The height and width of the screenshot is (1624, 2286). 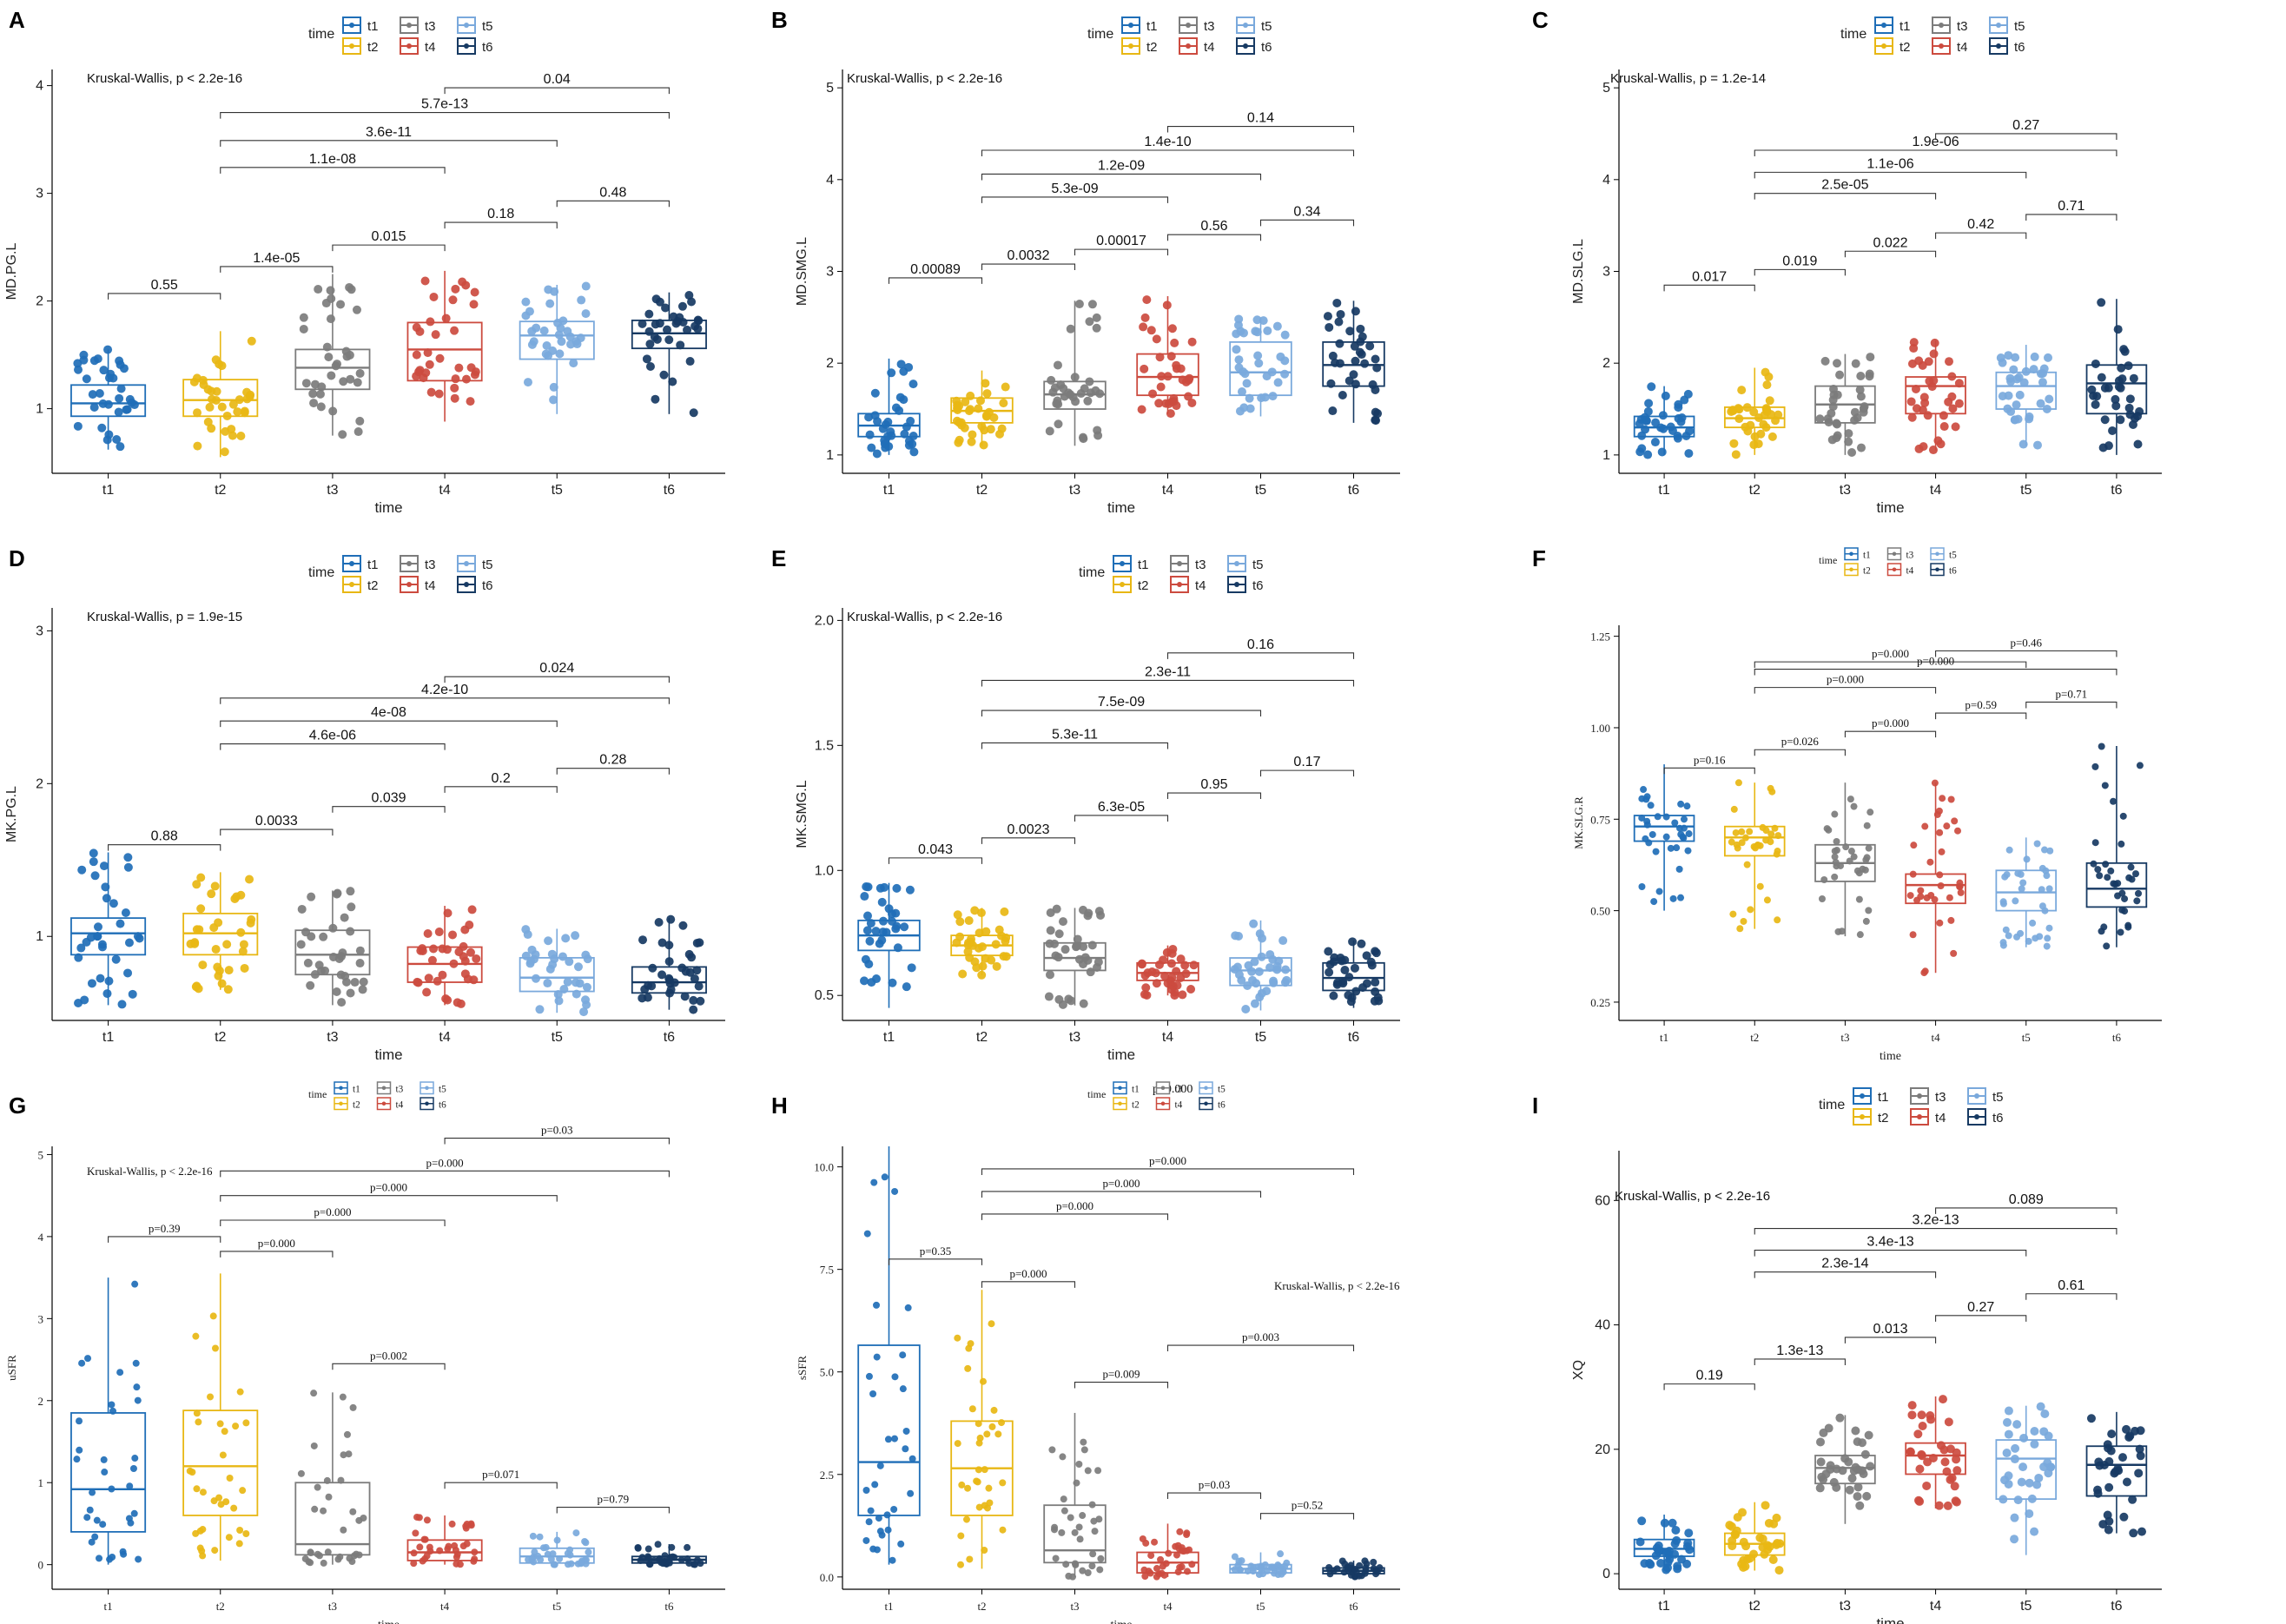 What do you see at coordinates (802, 1368) in the screenshot?
I see `y-axis-label: sSFR` at bounding box center [802, 1368].